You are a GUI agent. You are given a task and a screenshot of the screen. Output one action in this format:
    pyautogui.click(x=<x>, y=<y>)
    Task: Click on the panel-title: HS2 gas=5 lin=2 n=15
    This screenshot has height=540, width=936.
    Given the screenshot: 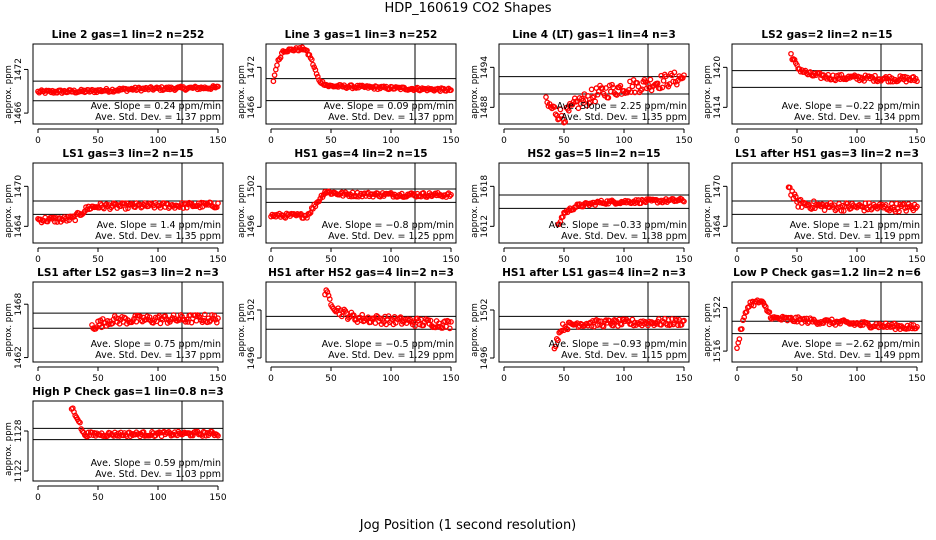 What is the action you would take?
    pyautogui.click(x=593, y=154)
    